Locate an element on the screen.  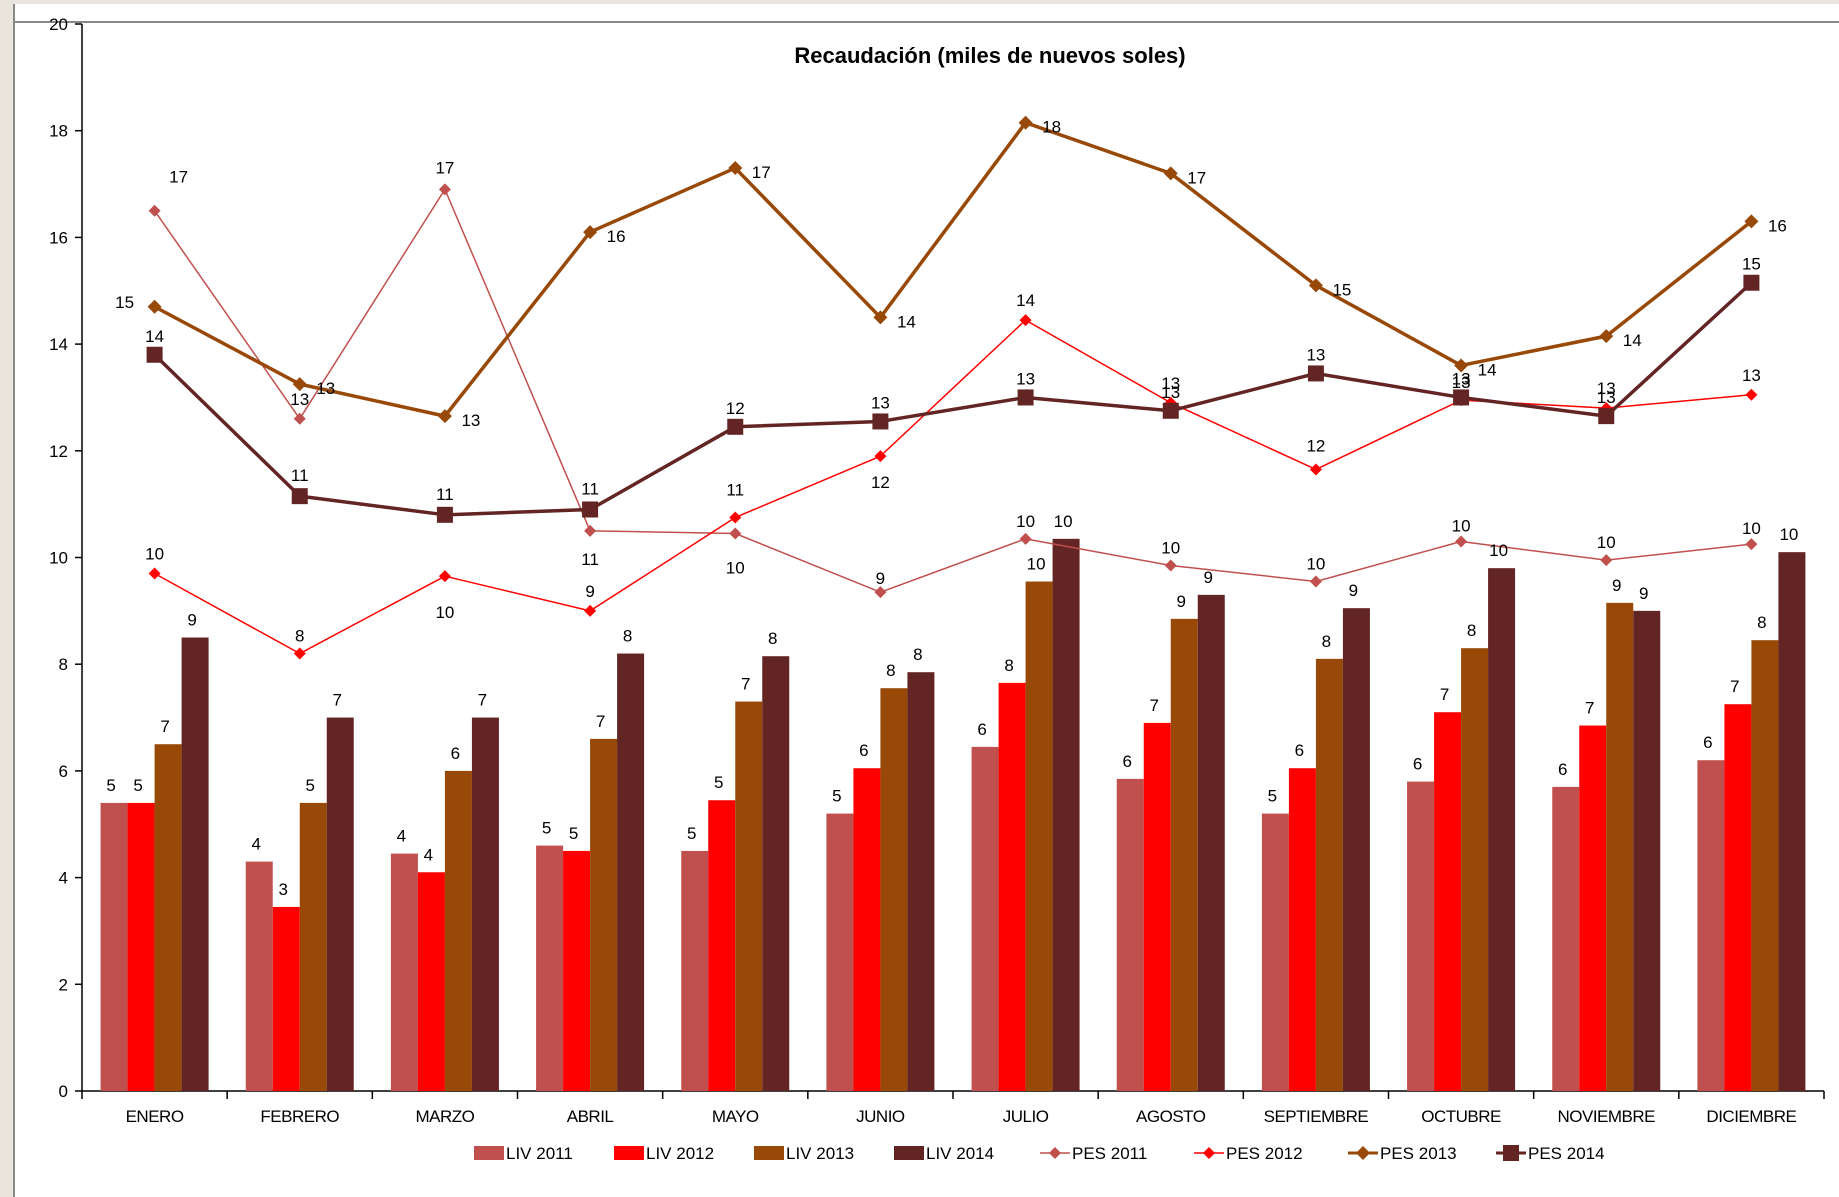
x-tick-label-enero: ENERO is located at coordinates (155, 1116).